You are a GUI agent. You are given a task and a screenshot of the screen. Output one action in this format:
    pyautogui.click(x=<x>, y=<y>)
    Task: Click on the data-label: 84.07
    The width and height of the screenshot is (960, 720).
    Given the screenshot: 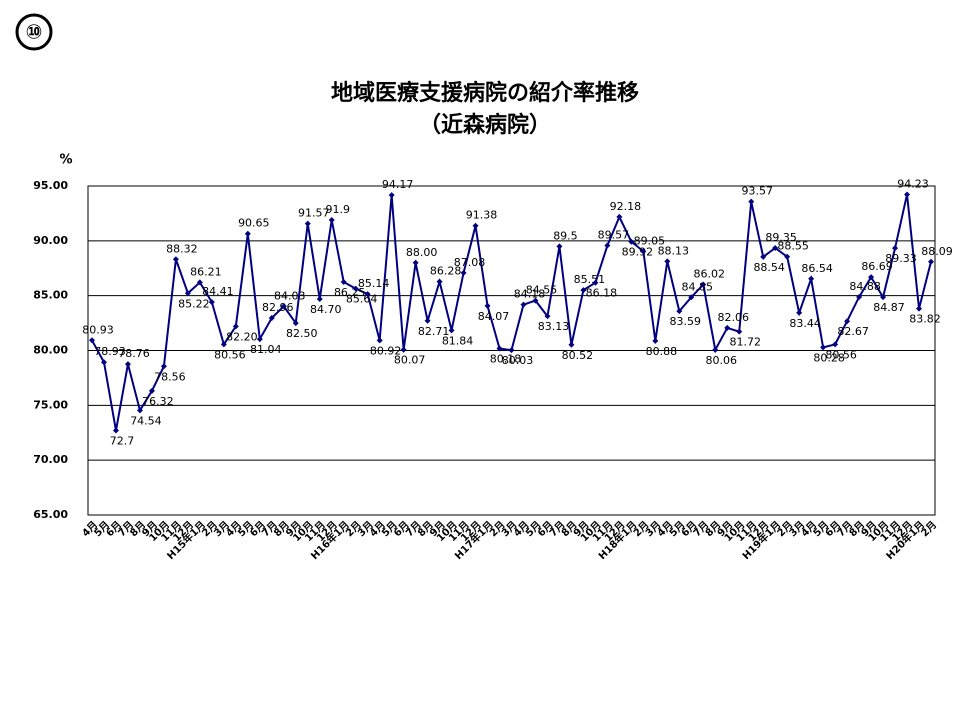 What is the action you would take?
    pyautogui.click(x=494, y=316)
    